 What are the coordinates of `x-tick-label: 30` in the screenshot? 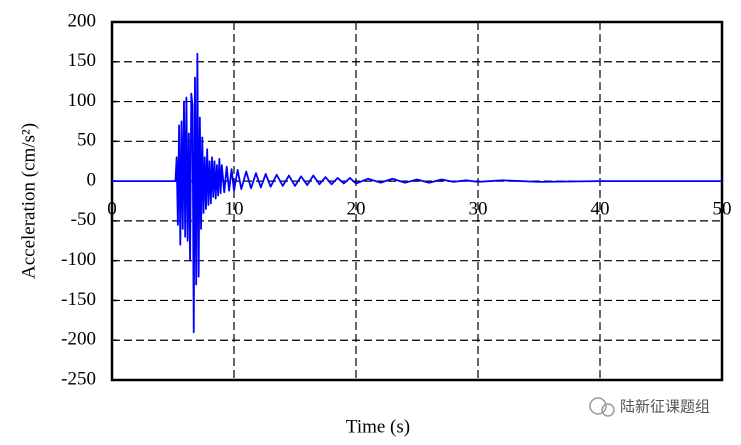 It's located at (478, 208).